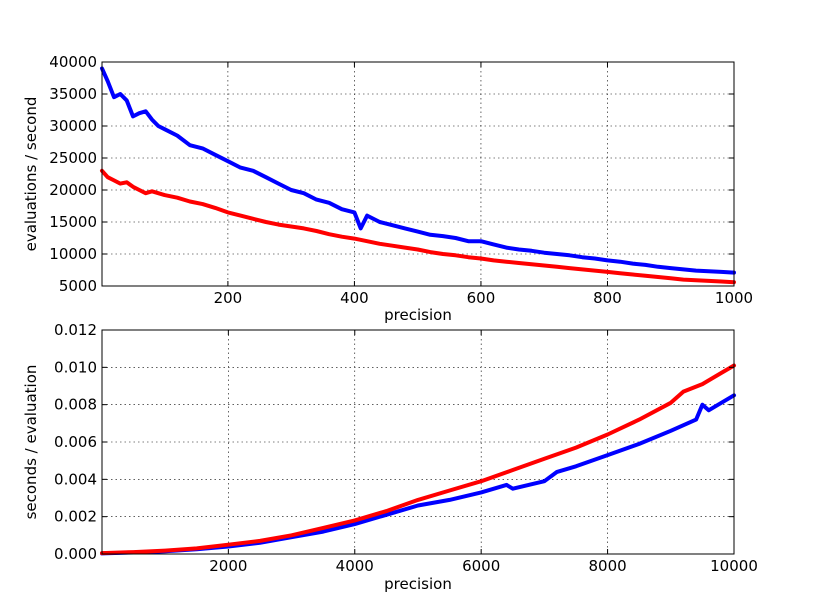  I want to click on y-tick-label: 0.008, so click(75, 405).